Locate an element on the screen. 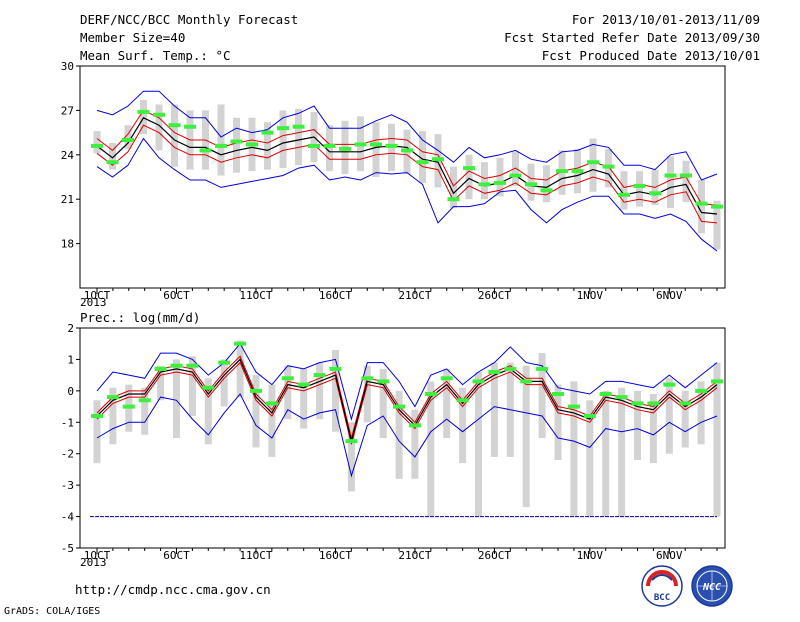 This screenshot has height=622, width=800. precip-x-tick-label: 21OCT is located at coordinates (414, 555).